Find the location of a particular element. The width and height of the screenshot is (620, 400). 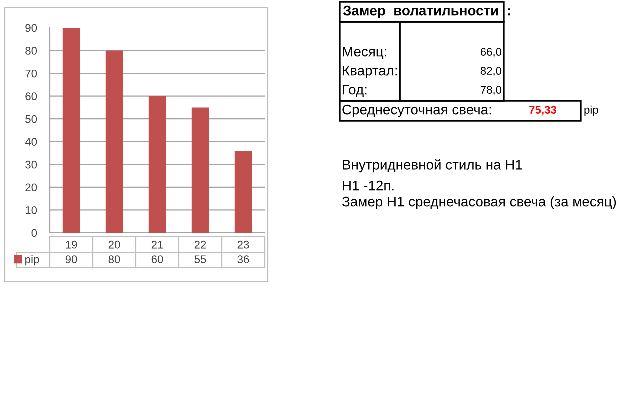

data-label: 90 is located at coordinates (72, 260).